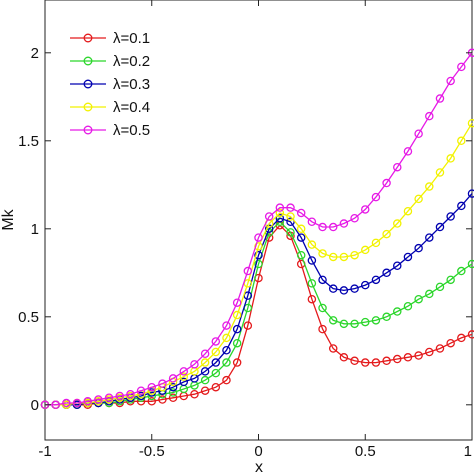  I want to click on legend-label: λ=0.4, so click(131, 107).